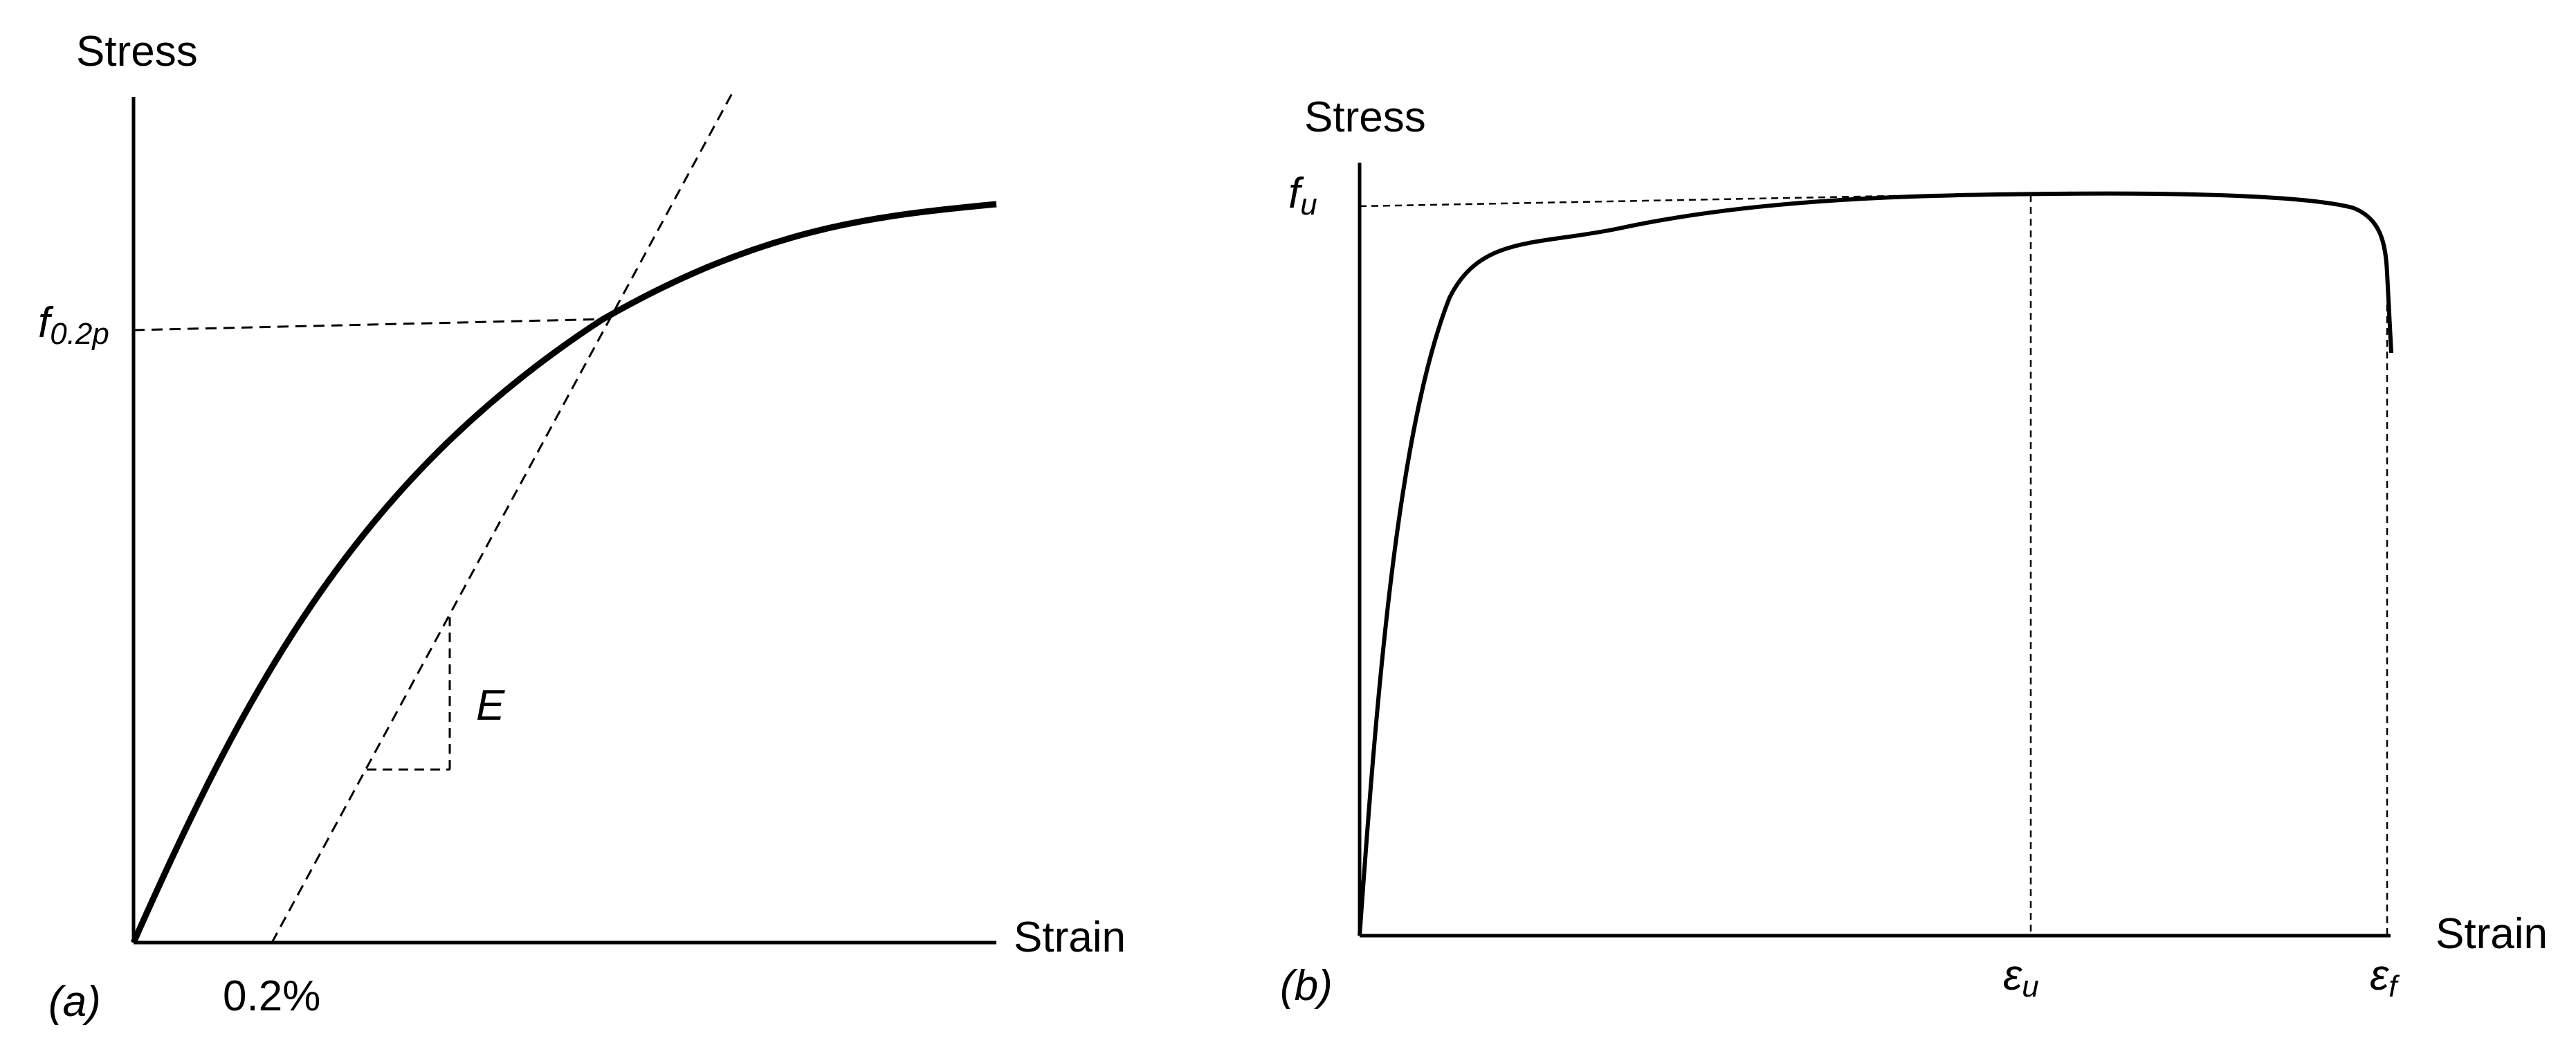 This screenshot has height=1045, width=2576. Describe the element at coordinates (2492, 934) in the screenshot. I see `panel-b-x-axis-label: Strain` at that location.